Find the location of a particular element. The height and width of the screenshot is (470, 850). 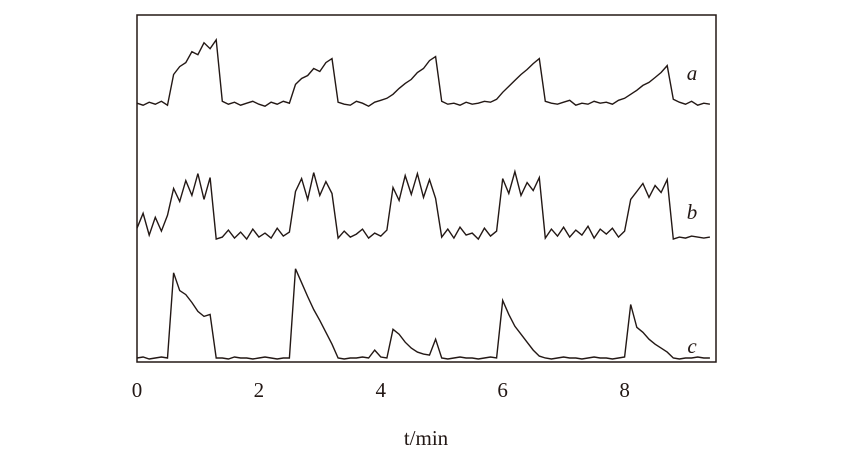

x-tick-label: 8 is located at coordinates (624, 390).